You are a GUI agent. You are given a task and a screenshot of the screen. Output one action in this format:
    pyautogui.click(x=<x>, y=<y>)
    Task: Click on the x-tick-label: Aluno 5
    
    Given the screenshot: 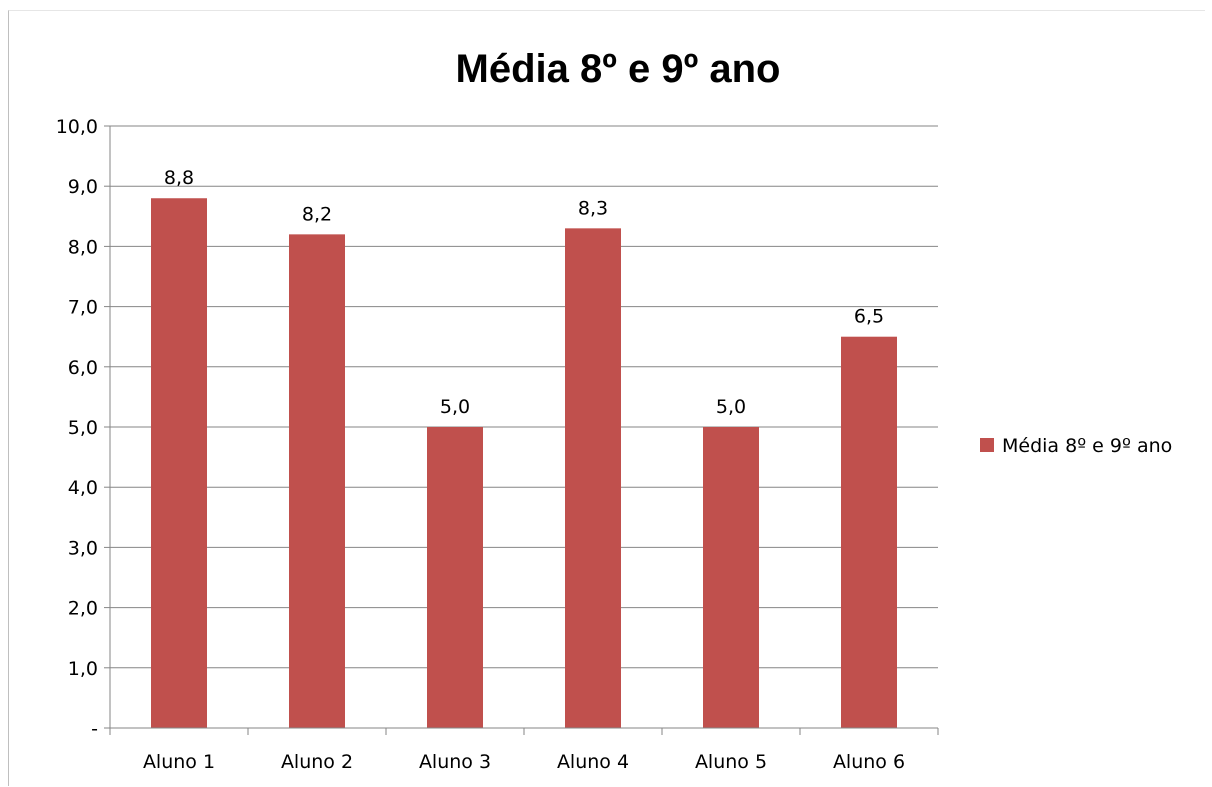 What is the action you would take?
    pyautogui.click(x=731, y=762)
    